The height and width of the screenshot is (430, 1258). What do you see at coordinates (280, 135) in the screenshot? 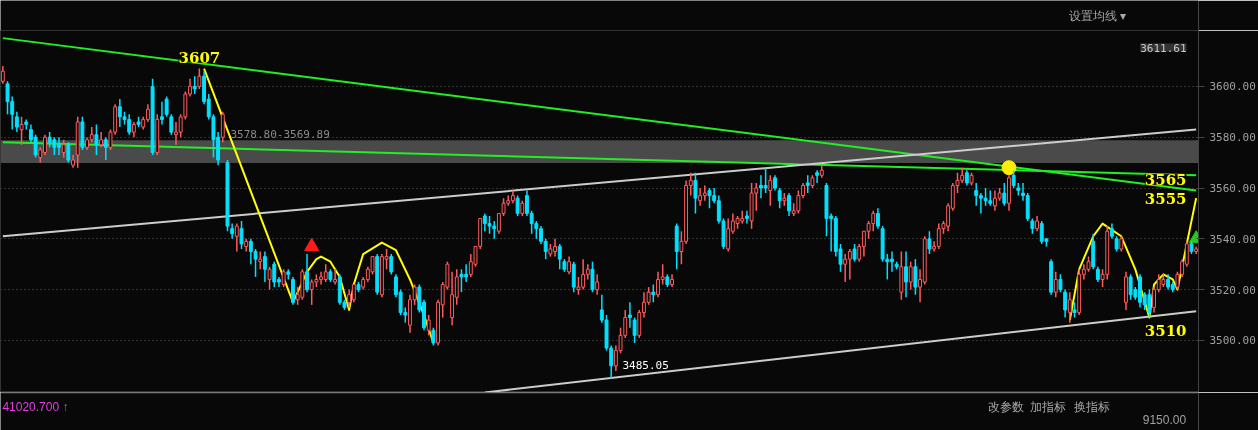
I see `band-label: 3578.80-3569.89` at bounding box center [280, 135].